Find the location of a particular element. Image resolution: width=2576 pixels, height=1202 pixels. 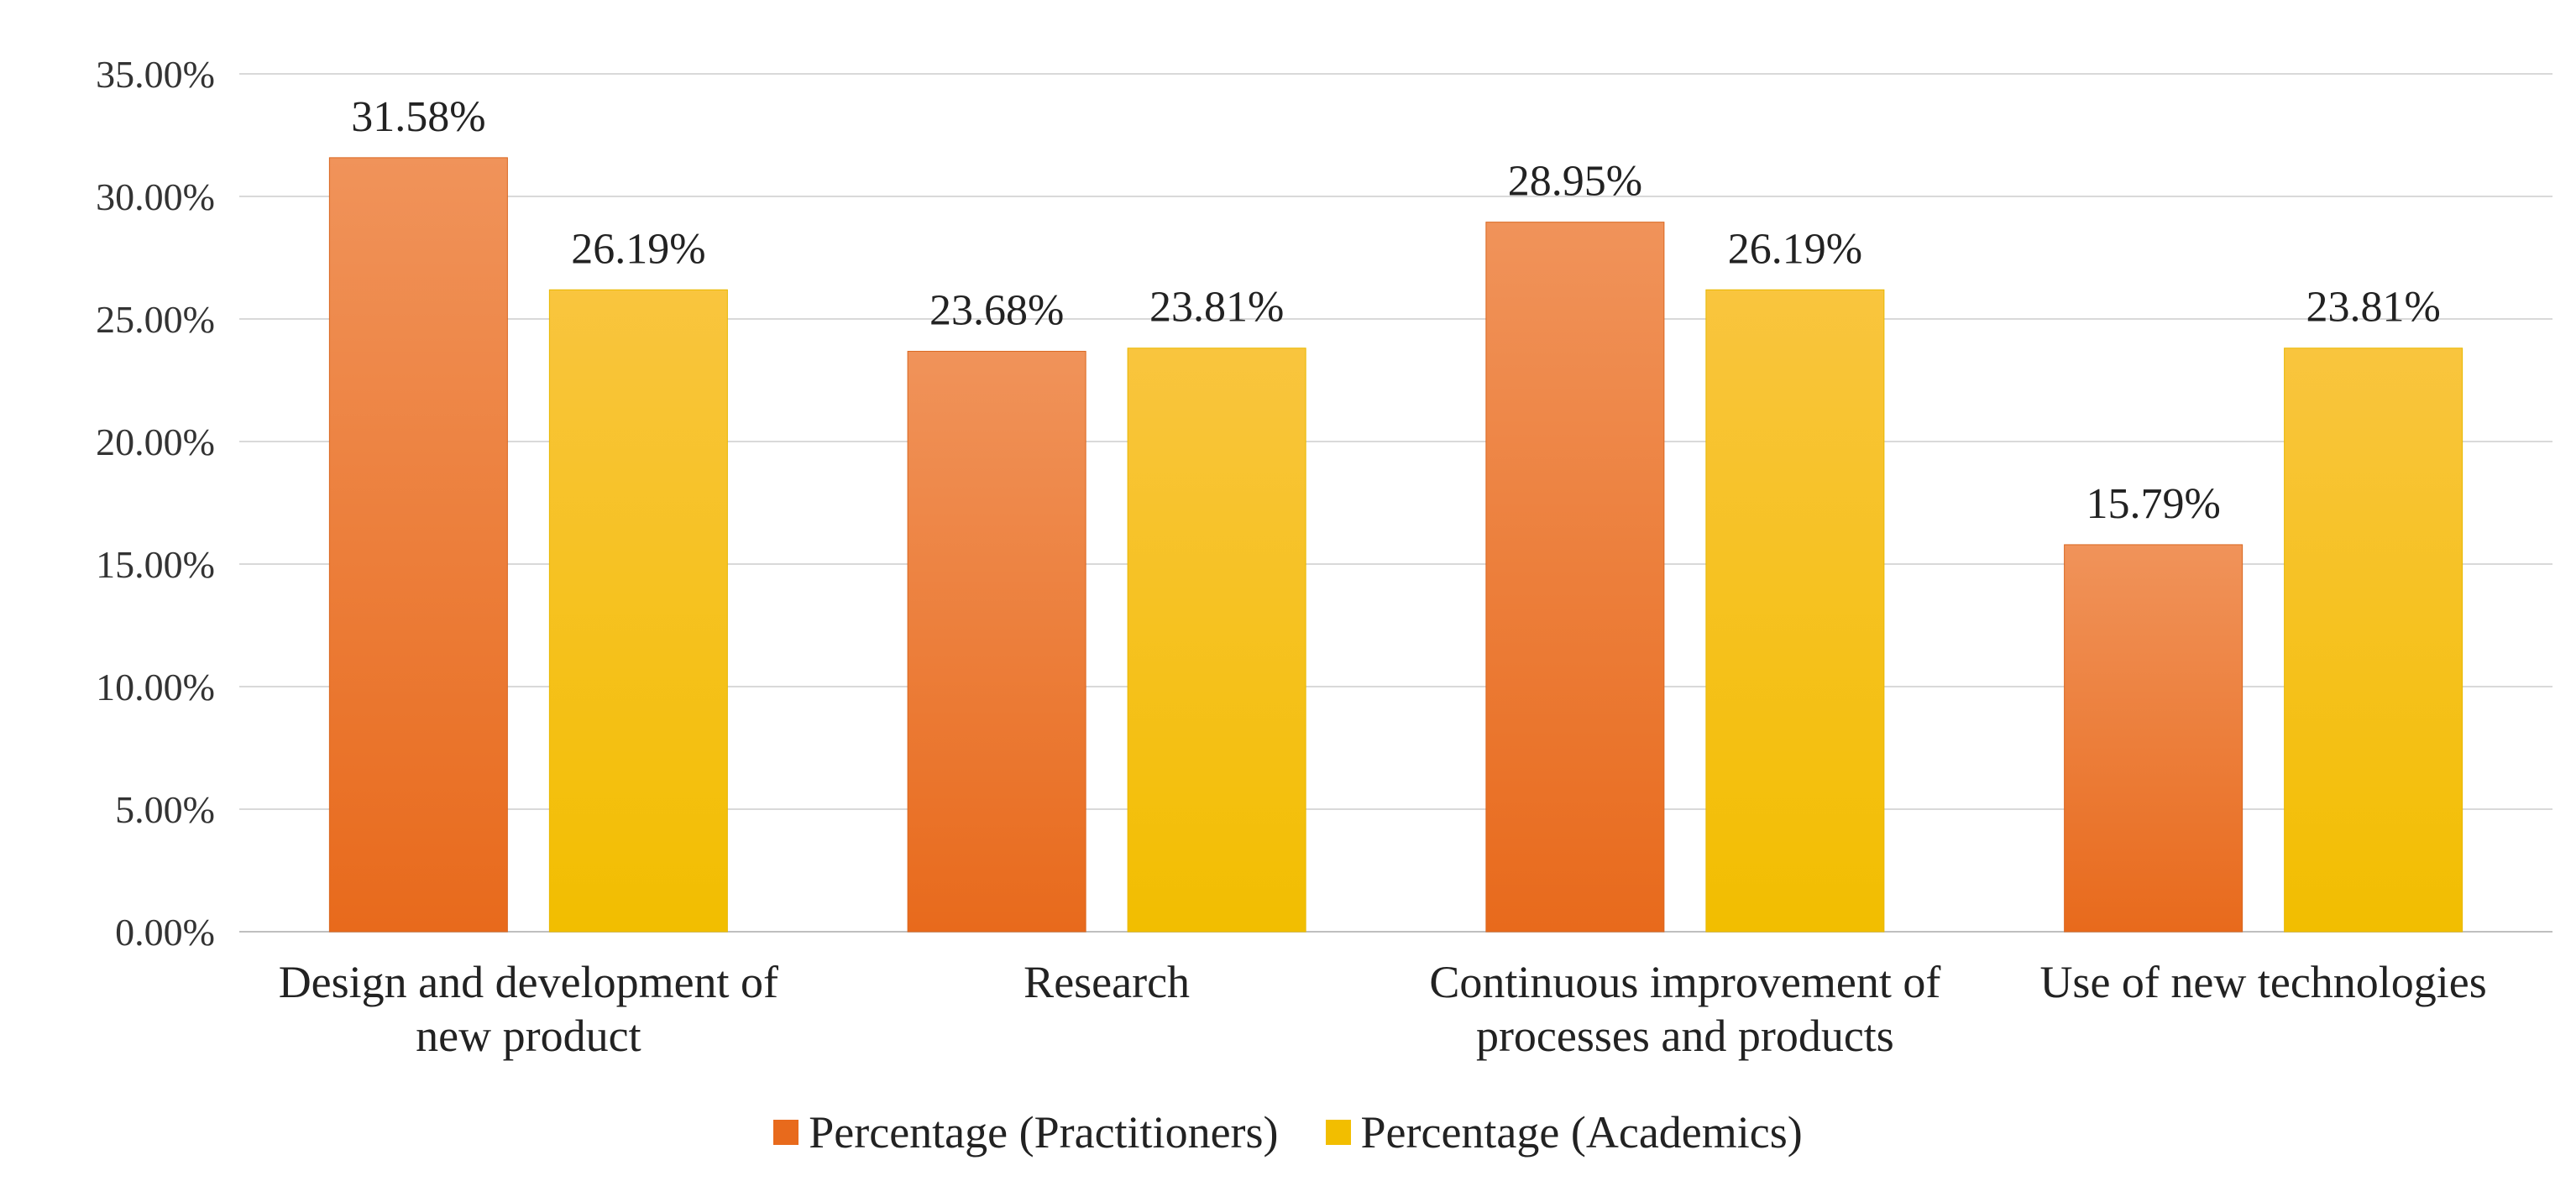

legend-label-academics: Percentage (Academics) is located at coordinates (1581, 1132).